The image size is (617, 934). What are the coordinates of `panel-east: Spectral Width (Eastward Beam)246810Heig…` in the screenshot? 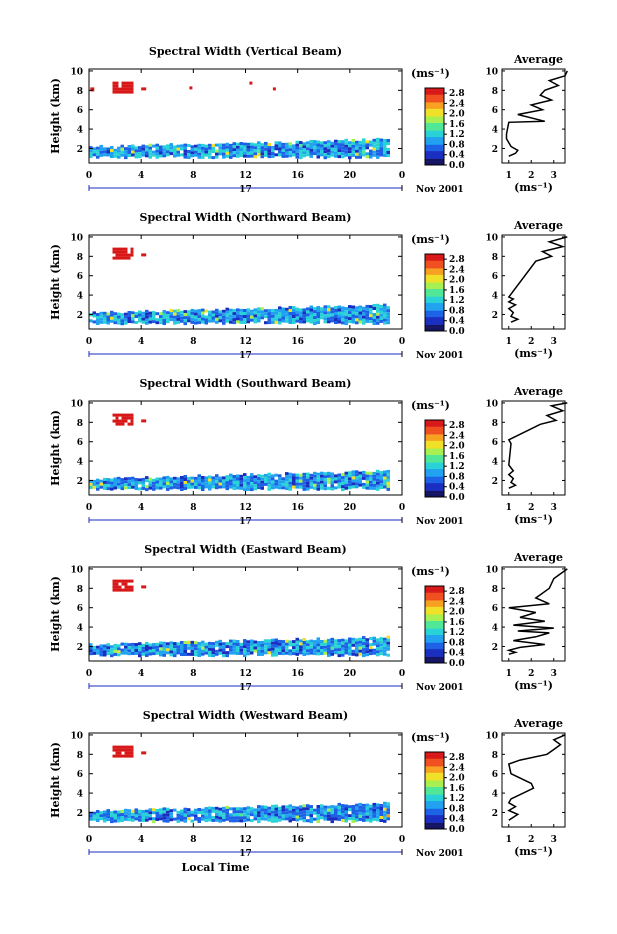 It's located at (308, 618).